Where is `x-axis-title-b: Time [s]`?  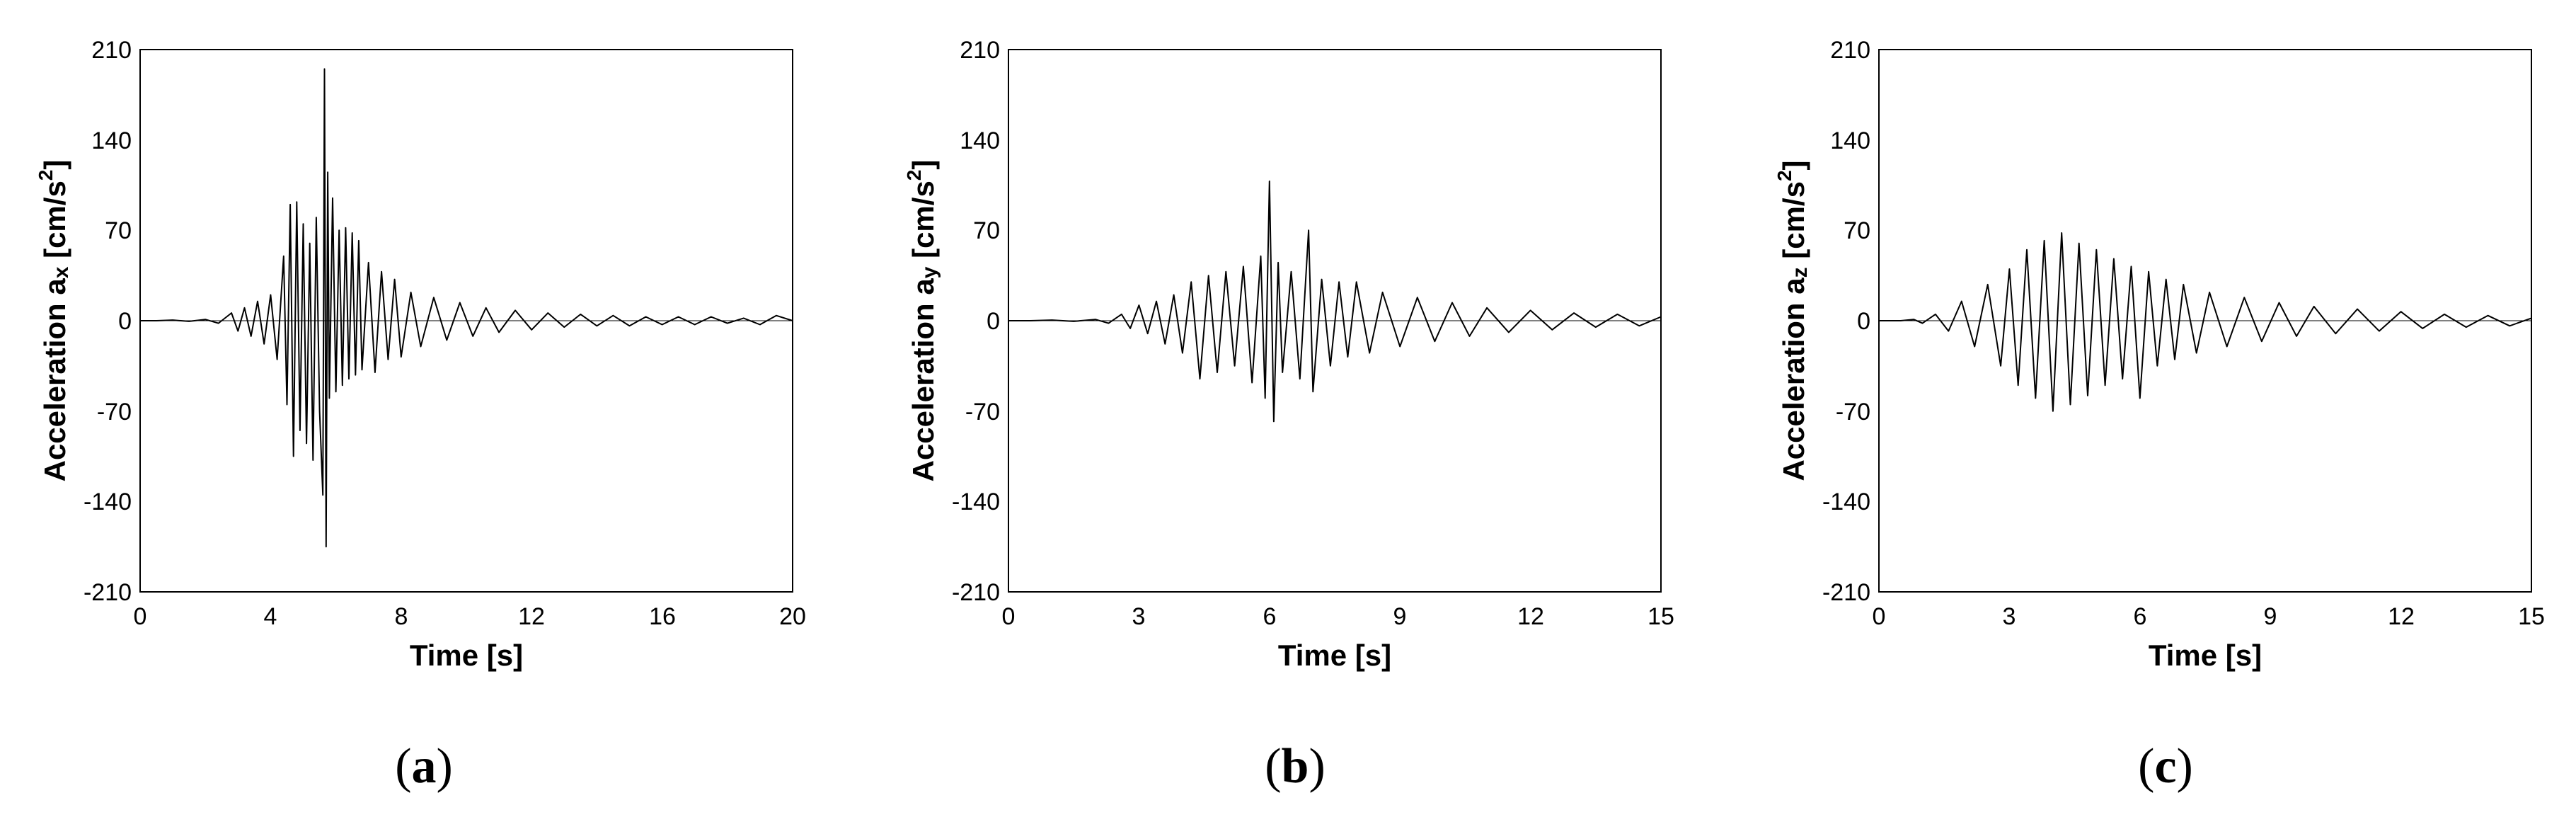 x-axis-title-b: Time [s] is located at coordinates (1335, 655).